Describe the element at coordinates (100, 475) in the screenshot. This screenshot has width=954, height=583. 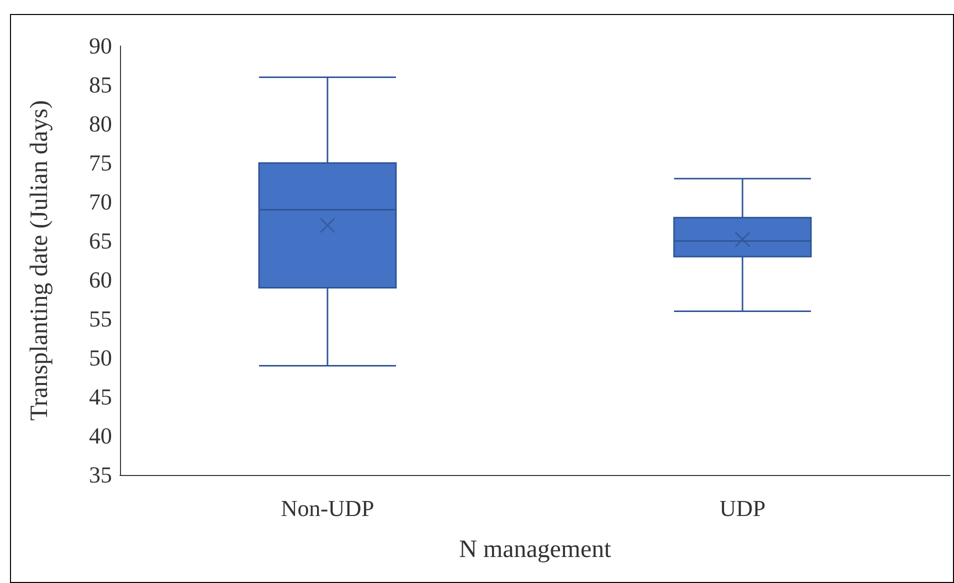
I see `y-tick-label: 35` at that location.